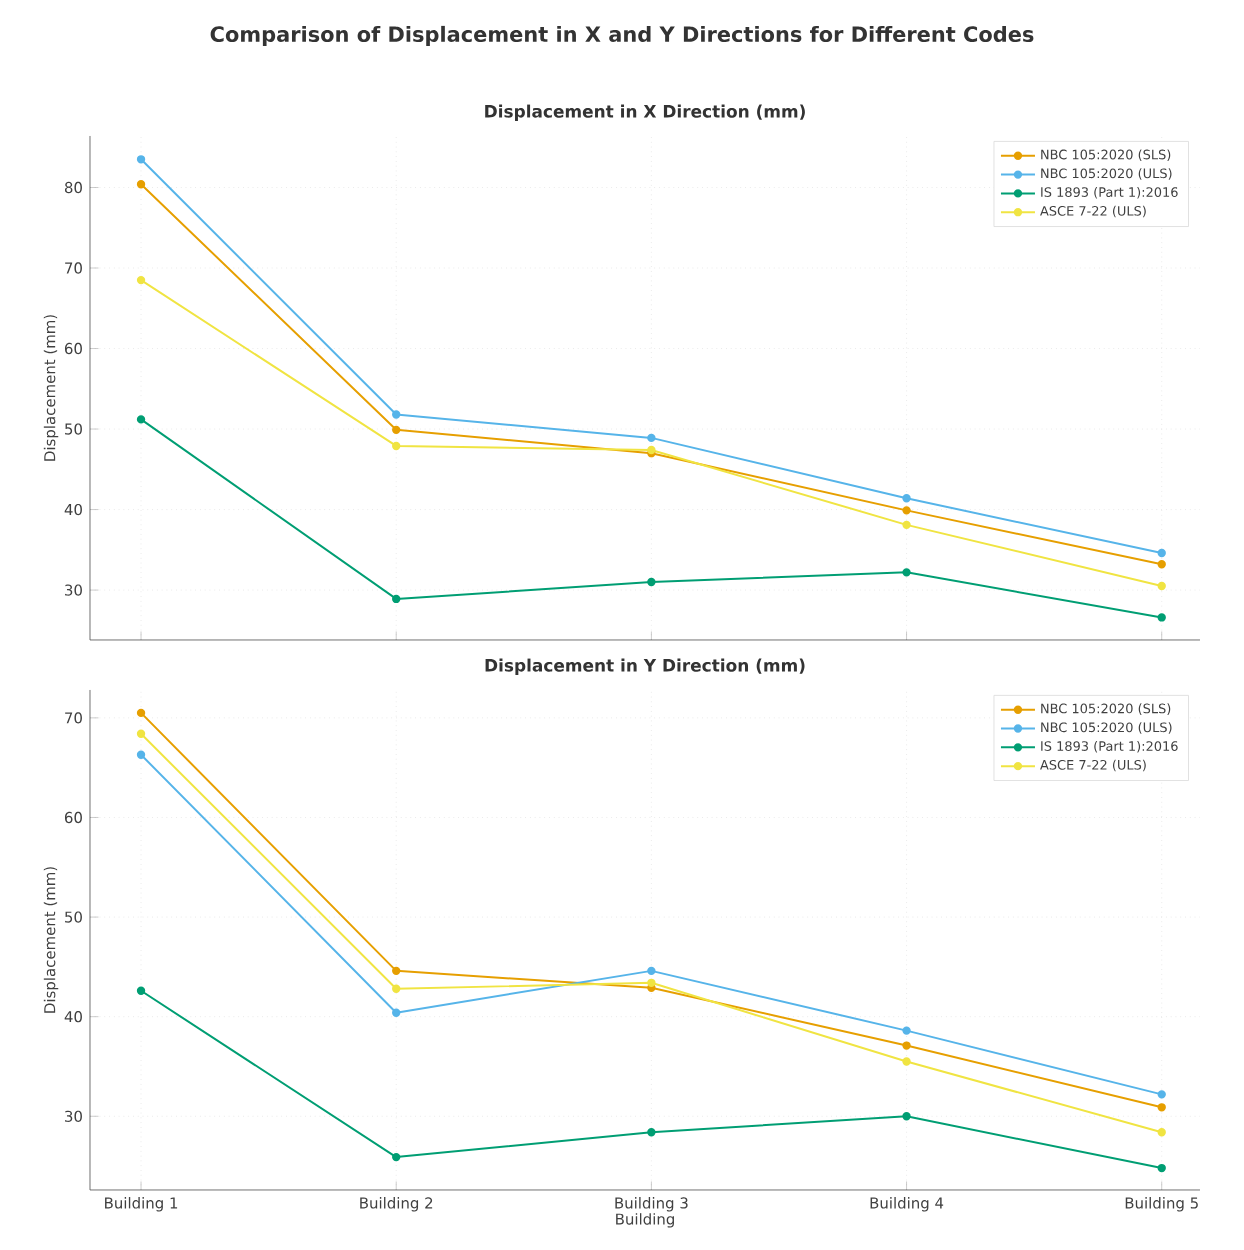 Image resolution: width=1244 pixels, height=1250 pixels. Describe the element at coordinates (622, 36) in the screenshot. I see `chart-title: Comparison of Displacement in X and Y Directions for Different Codes` at that location.